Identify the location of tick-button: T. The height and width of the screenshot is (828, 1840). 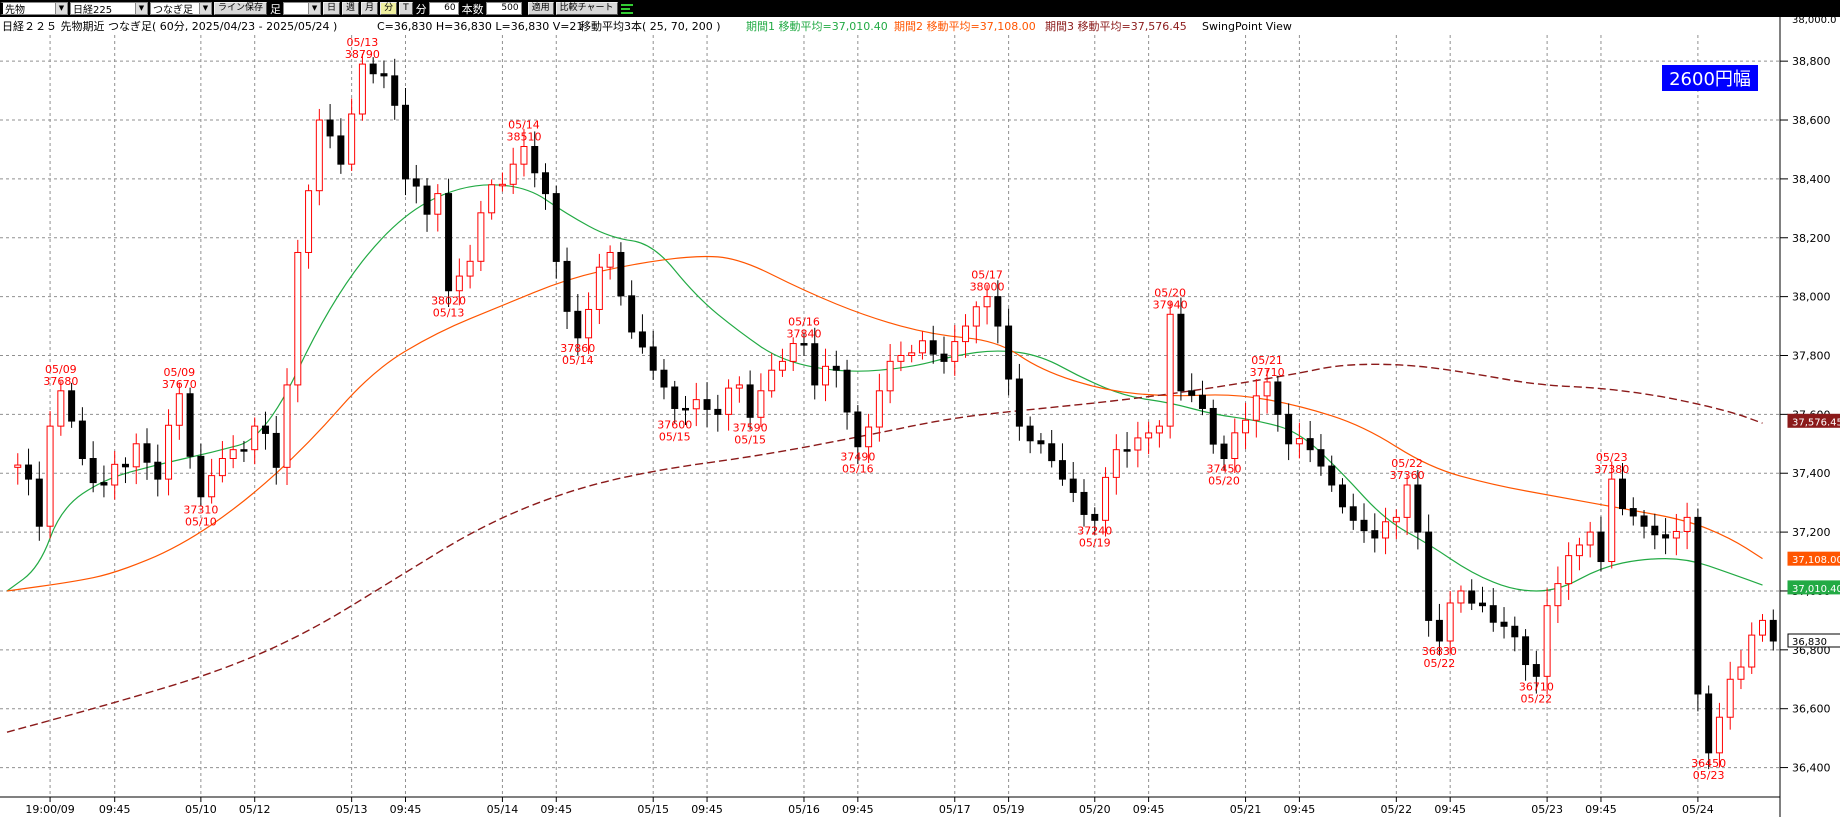
(406, 8).